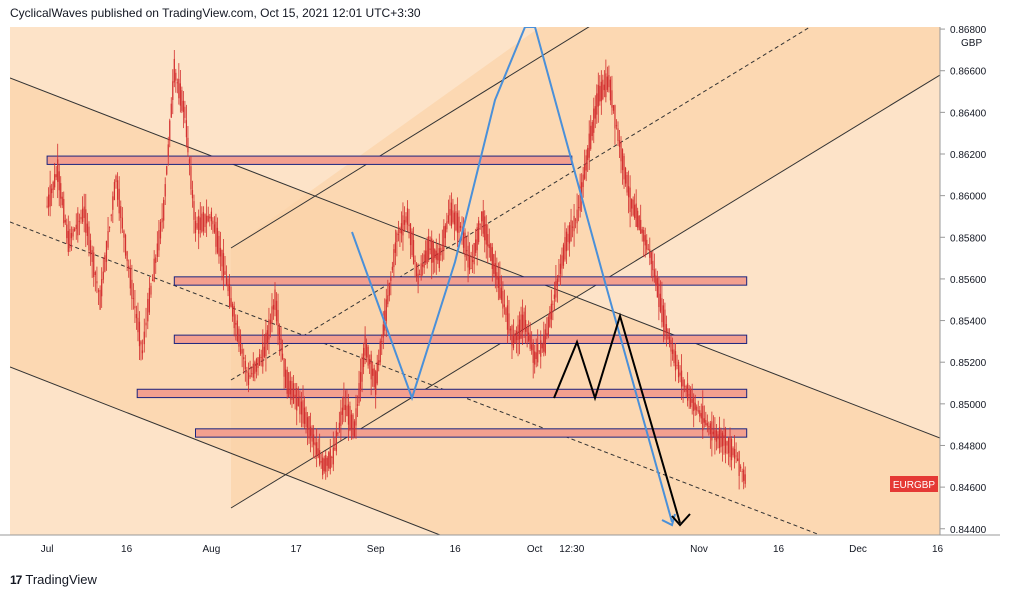 This screenshot has height=598, width=1009. Describe the element at coordinates (968, 113) in the screenshot. I see `price-tick-label: 0.86400` at that location.